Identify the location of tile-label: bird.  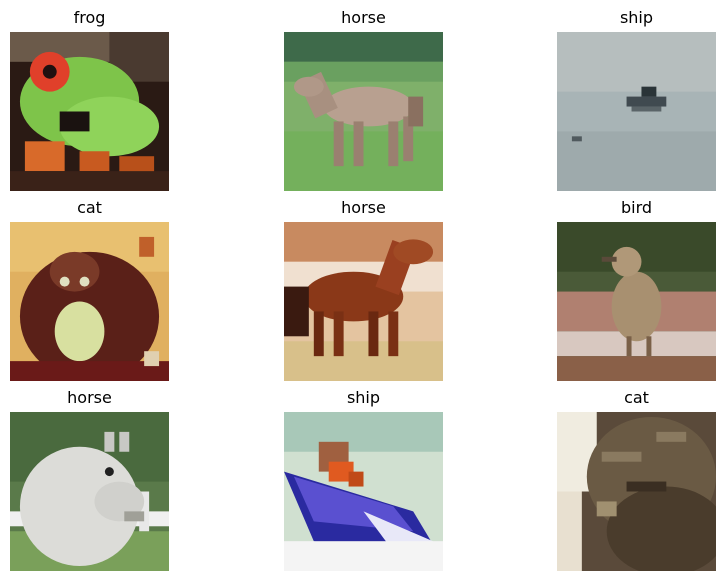
(636, 207).